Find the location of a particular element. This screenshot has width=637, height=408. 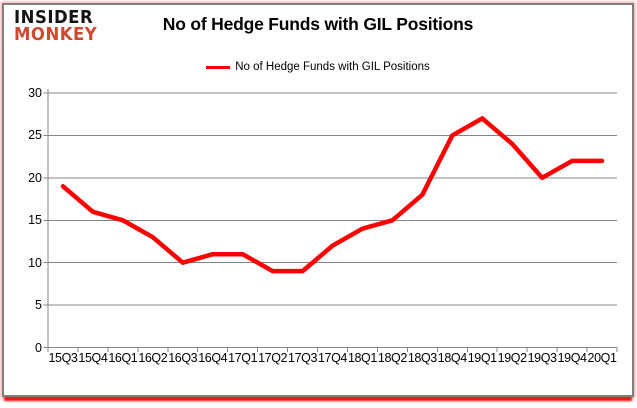

y-axis-label: 0 is located at coordinates (38, 347).